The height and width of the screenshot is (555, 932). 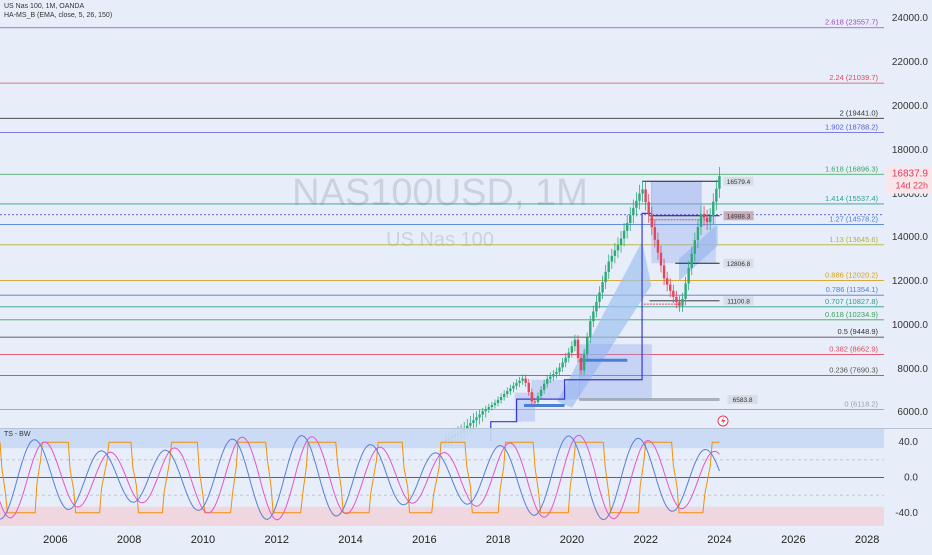 I want to click on price-axis-tick-label: 6000.0, so click(x=912, y=412).